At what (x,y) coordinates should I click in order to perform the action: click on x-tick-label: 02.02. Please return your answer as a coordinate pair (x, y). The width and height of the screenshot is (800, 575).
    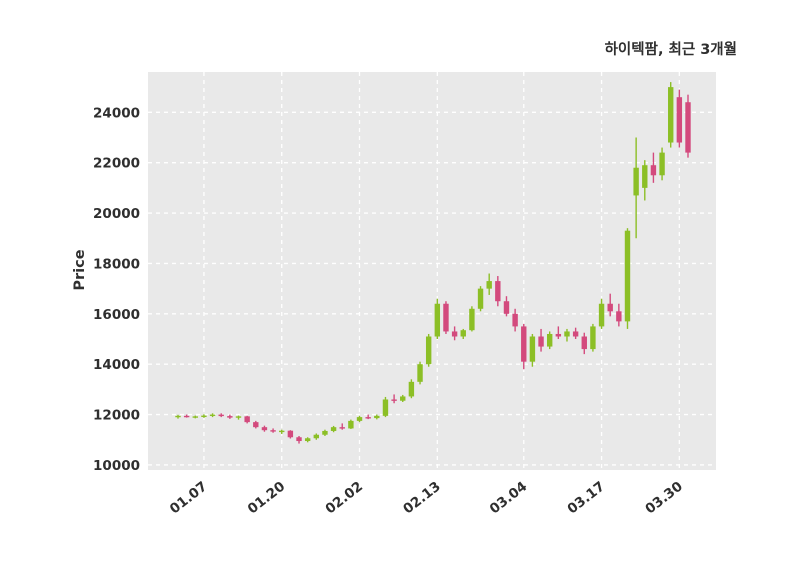
    Looking at the image, I should click on (344, 498).